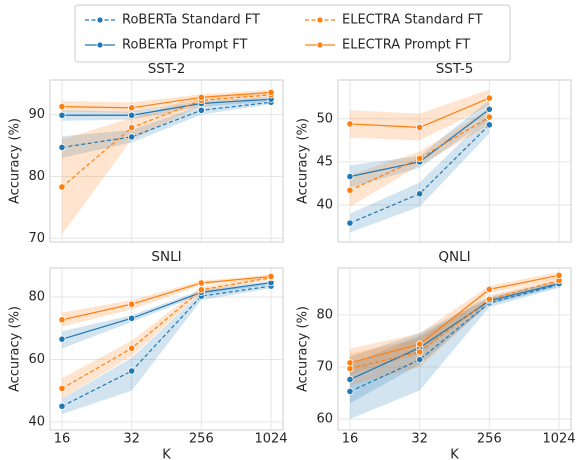  What do you see at coordinates (324, 118) in the screenshot?
I see `y-tick-label: 50` at bounding box center [324, 118].